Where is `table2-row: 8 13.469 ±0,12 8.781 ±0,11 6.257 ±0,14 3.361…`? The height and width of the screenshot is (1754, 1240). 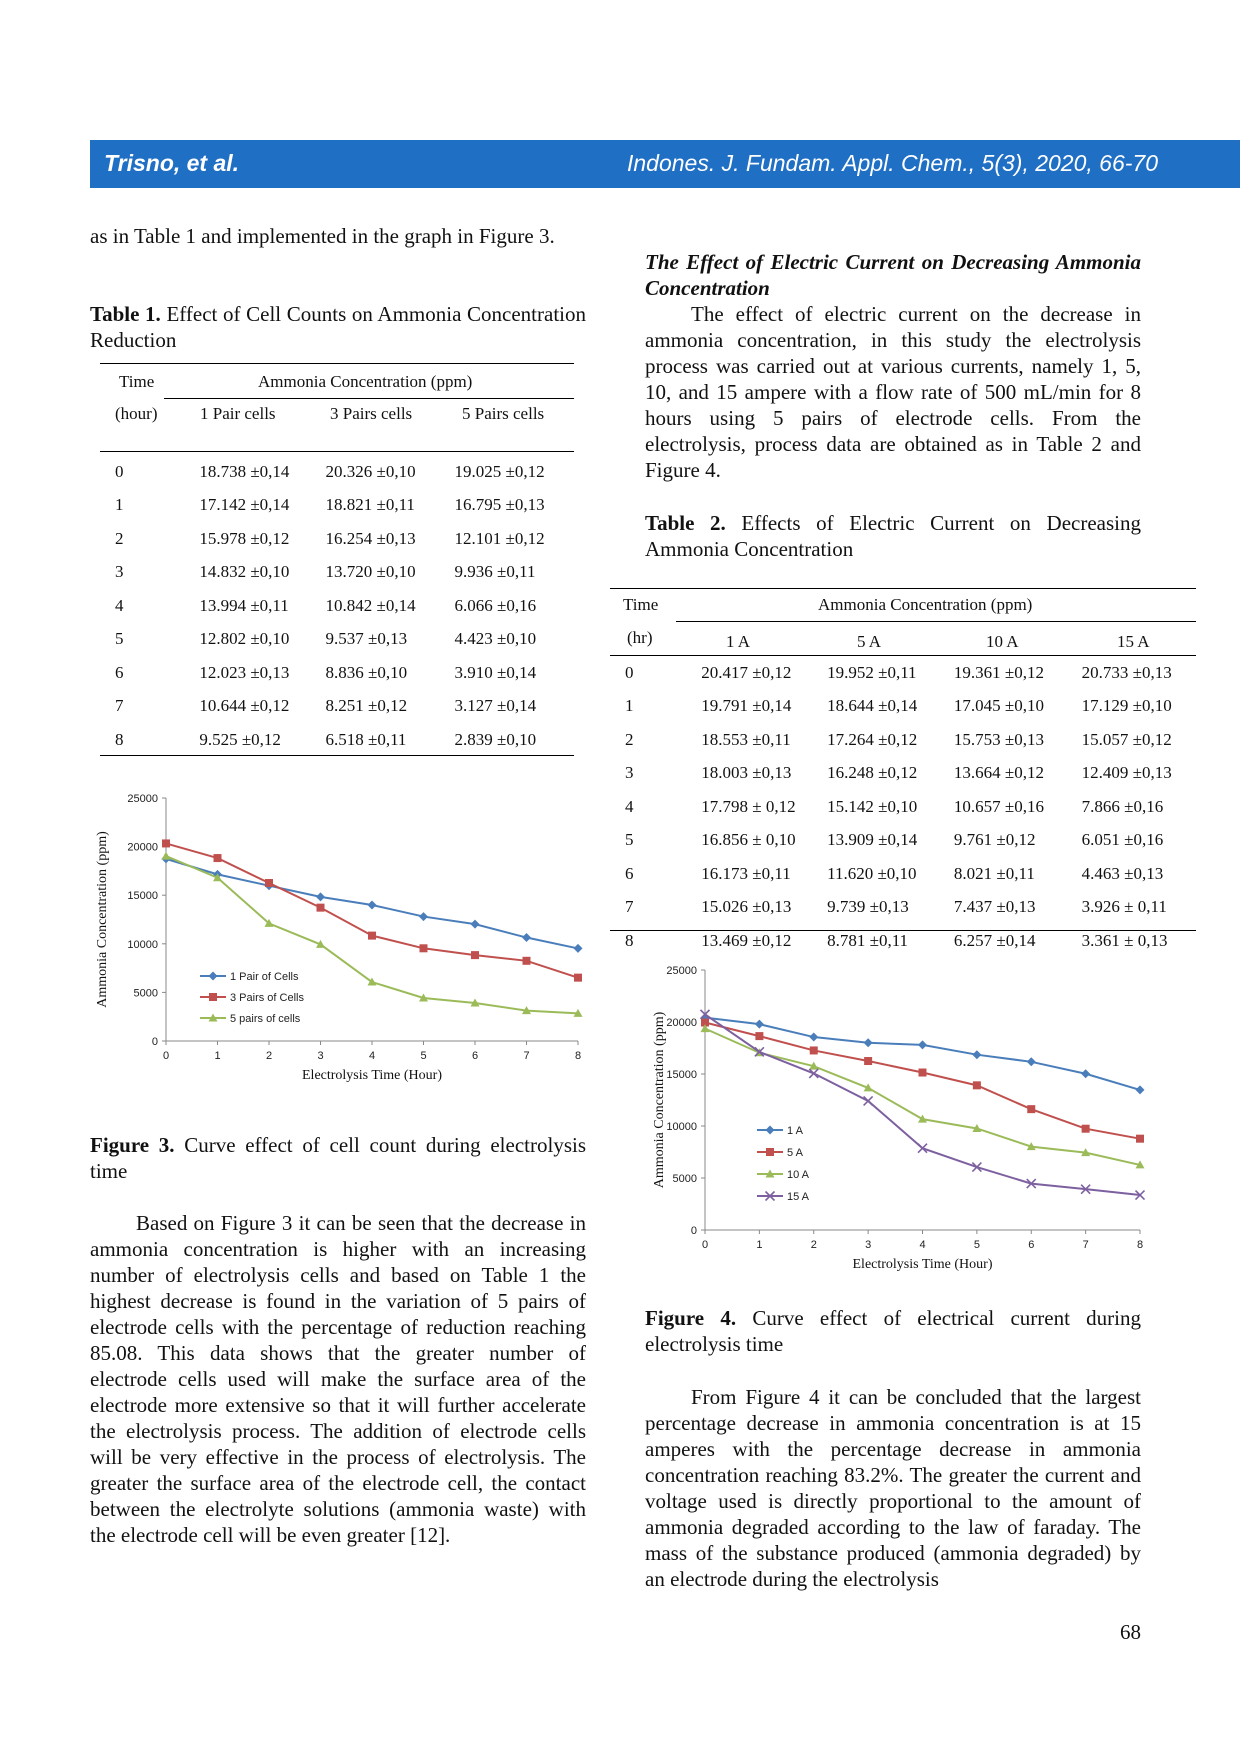 table2-row: 8 13.469 ±0,12 8.781 ±0,11 6.257 ±0,14 3.361… is located at coordinates (903, 941).